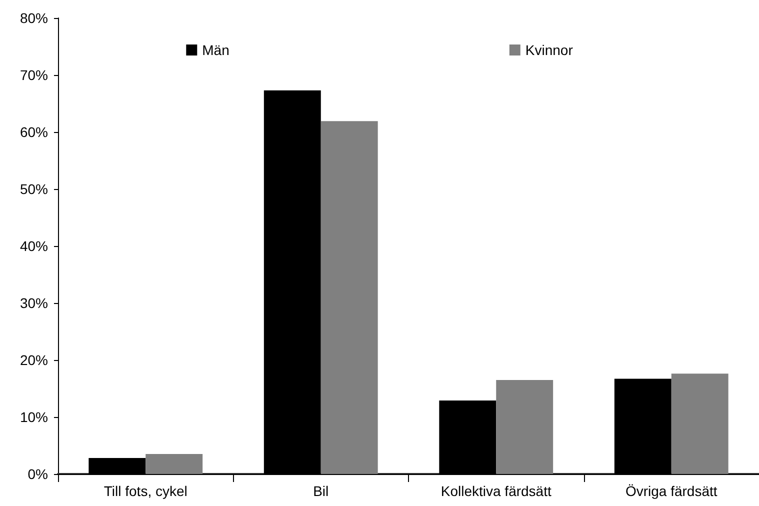 This screenshot has width=759, height=506. What do you see at coordinates (34, 360) in the screenshot?
I see `y-tick-label: 20%` at bounding box center [34, 360].